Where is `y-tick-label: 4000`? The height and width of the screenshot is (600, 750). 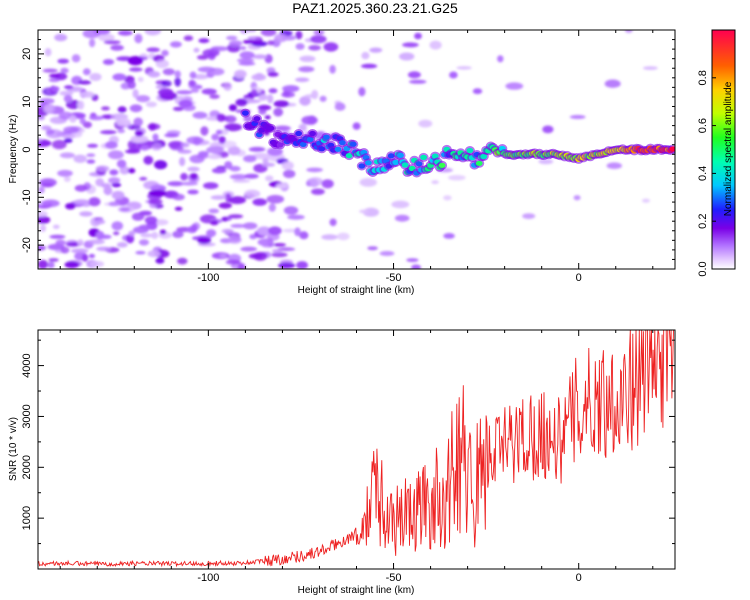
y-tick-label: 4000 is located at coordinates (27, 365).